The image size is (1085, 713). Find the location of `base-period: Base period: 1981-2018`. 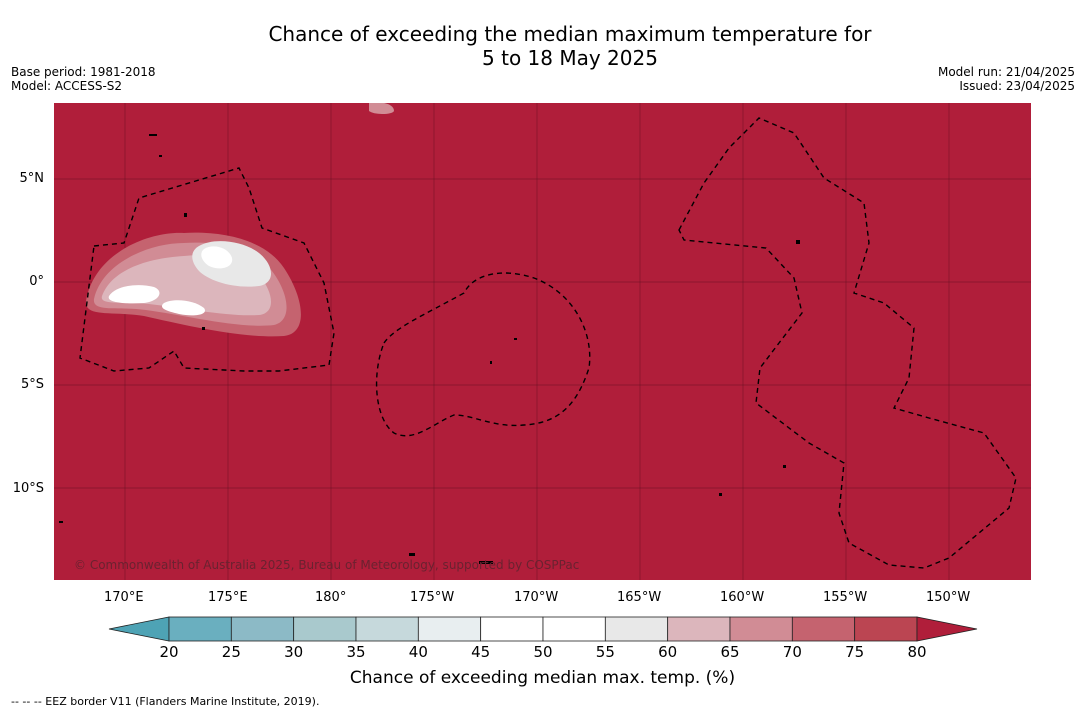

base-period: Base period: 1981-2018 is located at coordinates (83, 72).